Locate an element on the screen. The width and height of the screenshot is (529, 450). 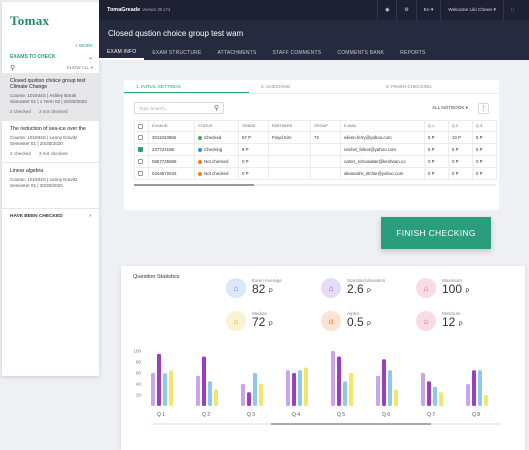
stat-value: 0.5 P is located at coordinates (359, 322).